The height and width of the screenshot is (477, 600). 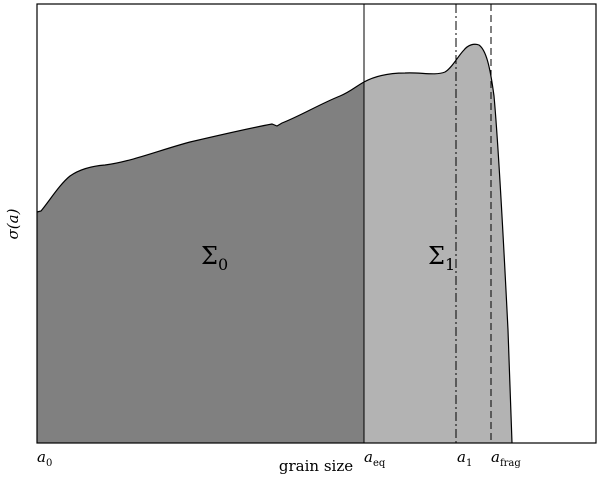 What do you see at coordinates (506, 458) in the screenshot?
I see `a-frag-tick-label: afrag` at bounding box center [506, 458].